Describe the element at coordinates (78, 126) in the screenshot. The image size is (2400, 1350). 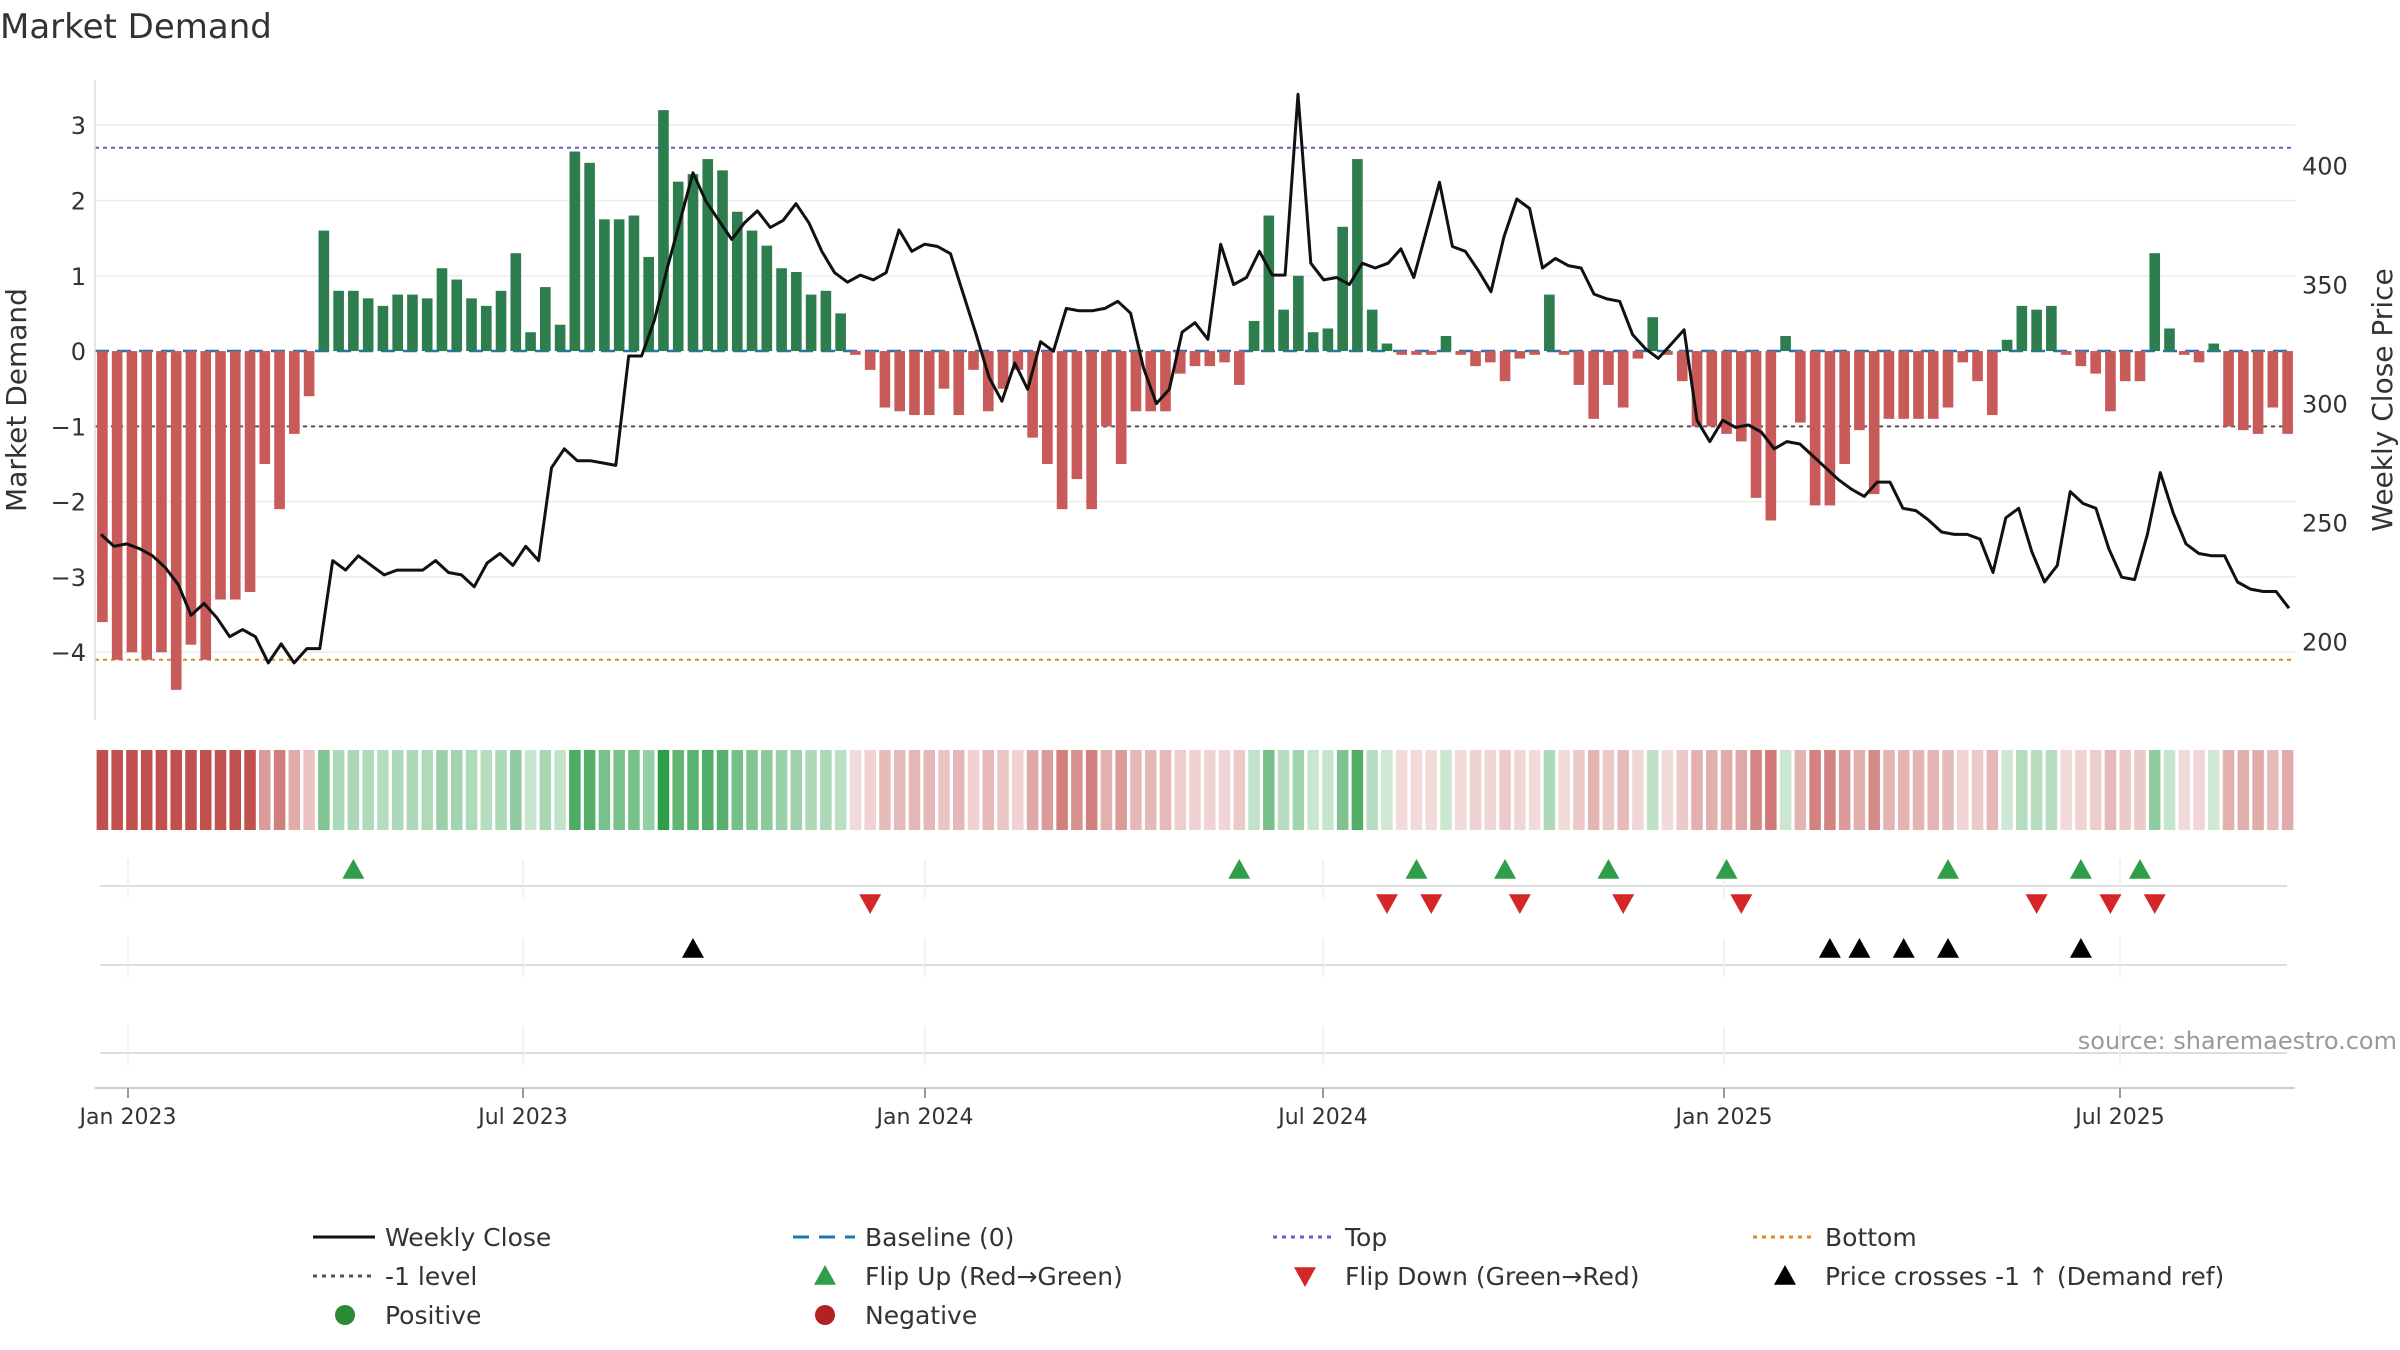
I see `y-tick-label-left: 3` at that location.